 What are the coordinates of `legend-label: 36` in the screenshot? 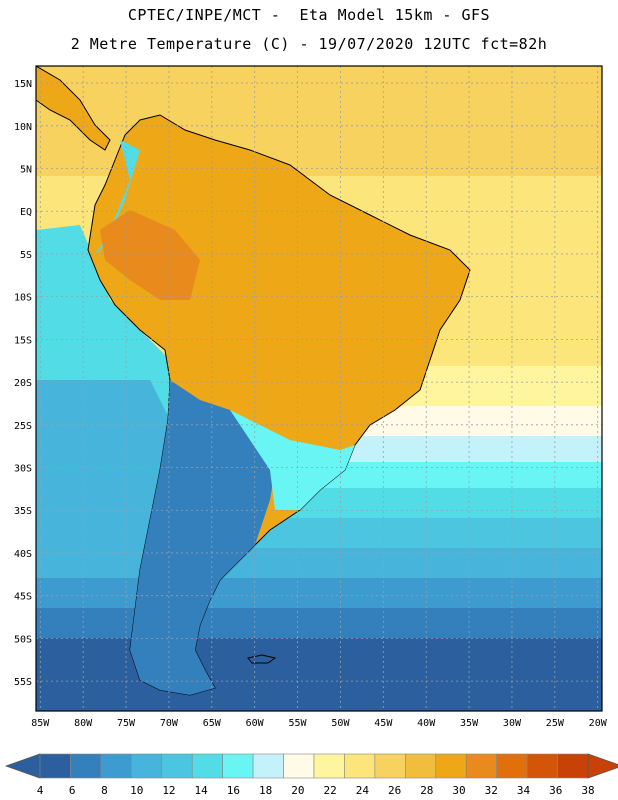 It's located at (555, 790).